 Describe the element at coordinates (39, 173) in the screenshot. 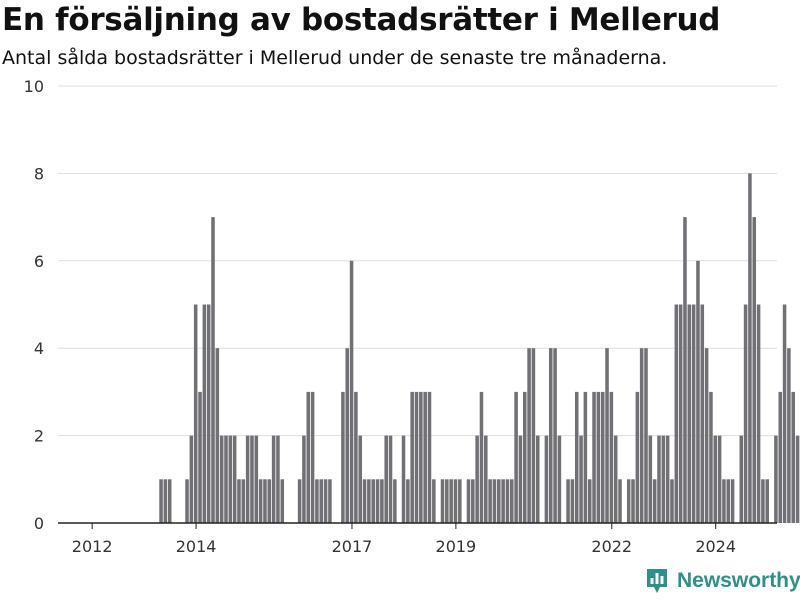

I see `y-tick-label: 8` at that location.